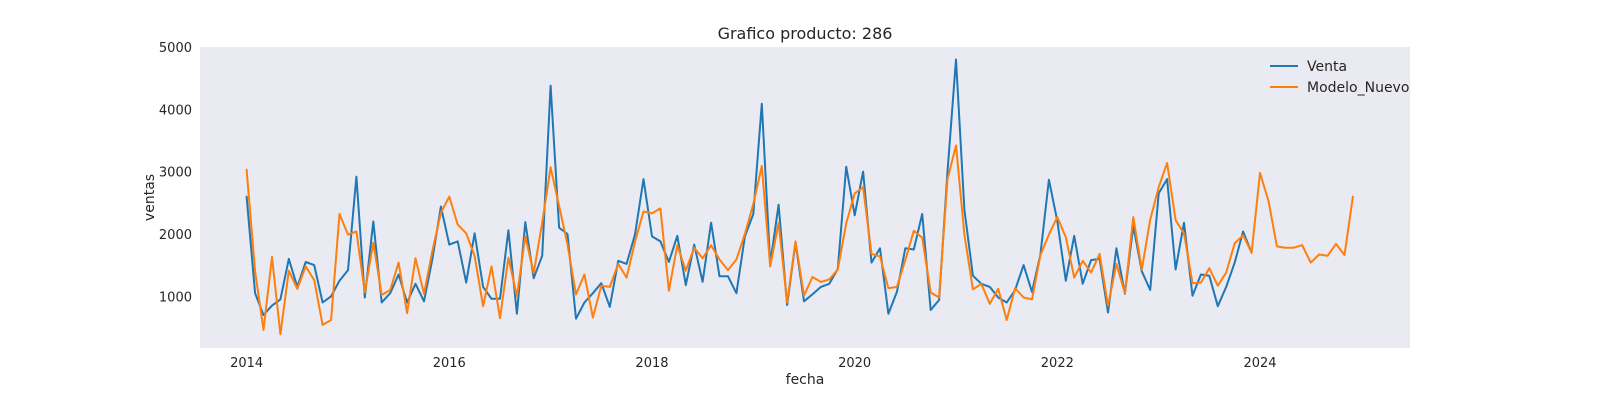 Image resolution: width=1600 pixels, height=400 pixels. What do you see at coordinates (175, 110) in the screenshot?
I see `y-tick-label: 4000` at bounding box center [175, 110].